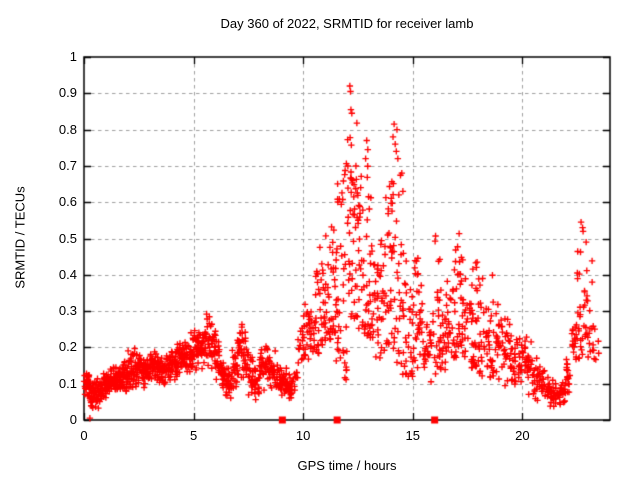 Image resolution: width=640 pixels, height=480 pixels. Describe the element at coordinates (67, 238) in the screenshot. I see `y-tick-label: 0.5` at that location.